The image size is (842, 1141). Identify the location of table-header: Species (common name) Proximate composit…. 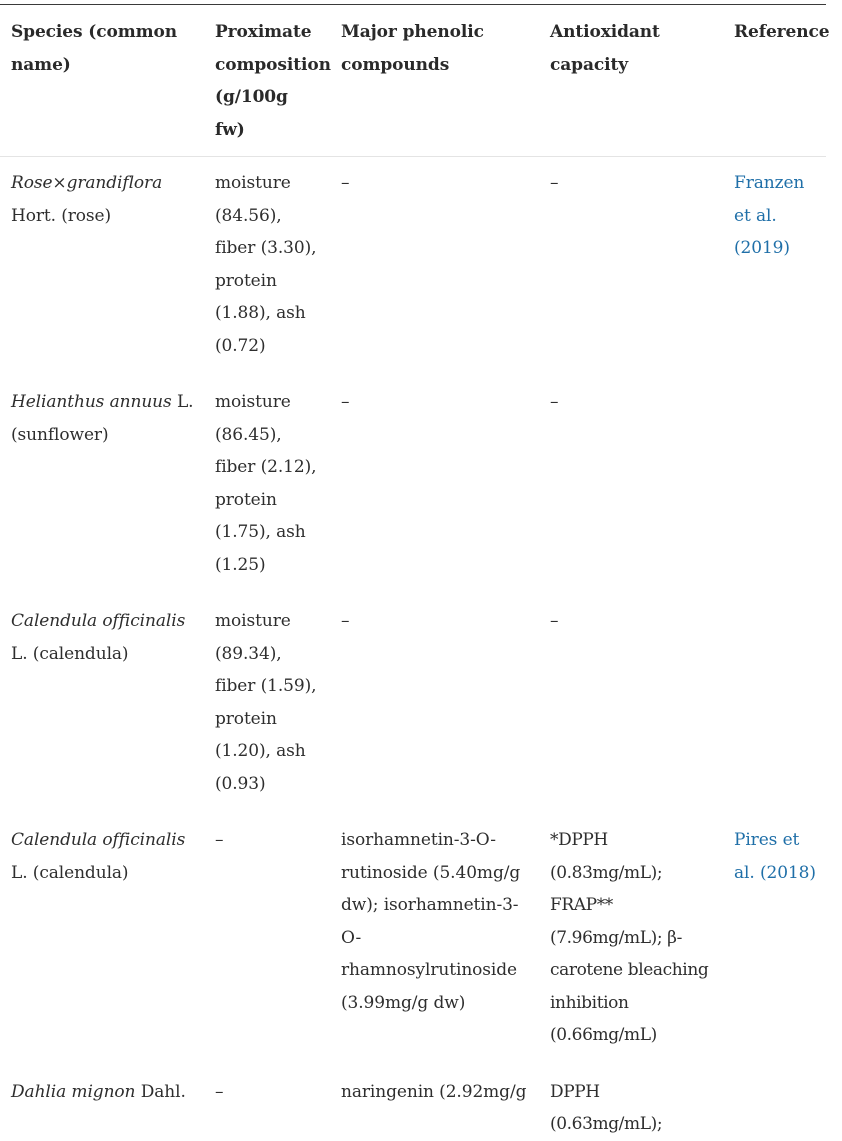
(415, 81).